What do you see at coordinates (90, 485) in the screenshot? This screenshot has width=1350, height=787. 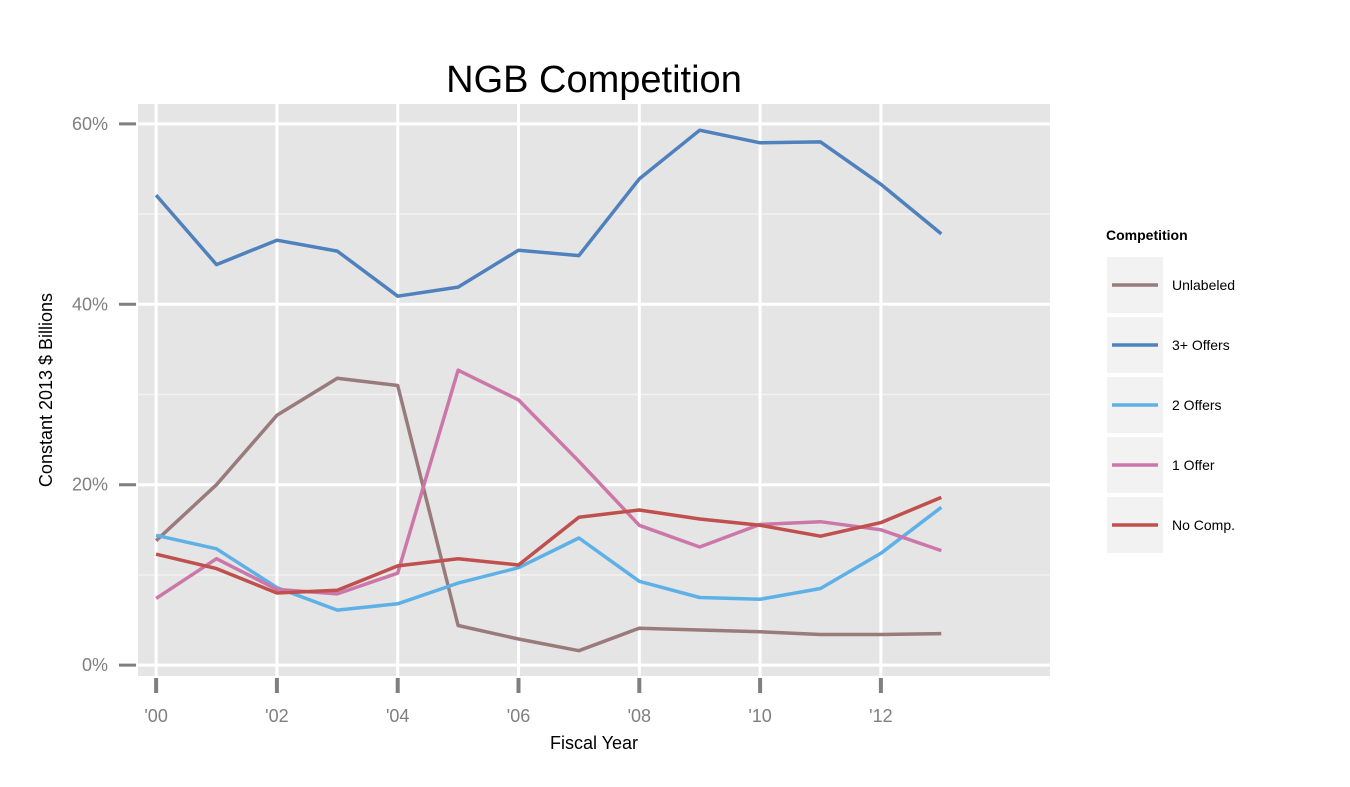 I see `y-tick-label: 20%` at bounding box center [90, 485].